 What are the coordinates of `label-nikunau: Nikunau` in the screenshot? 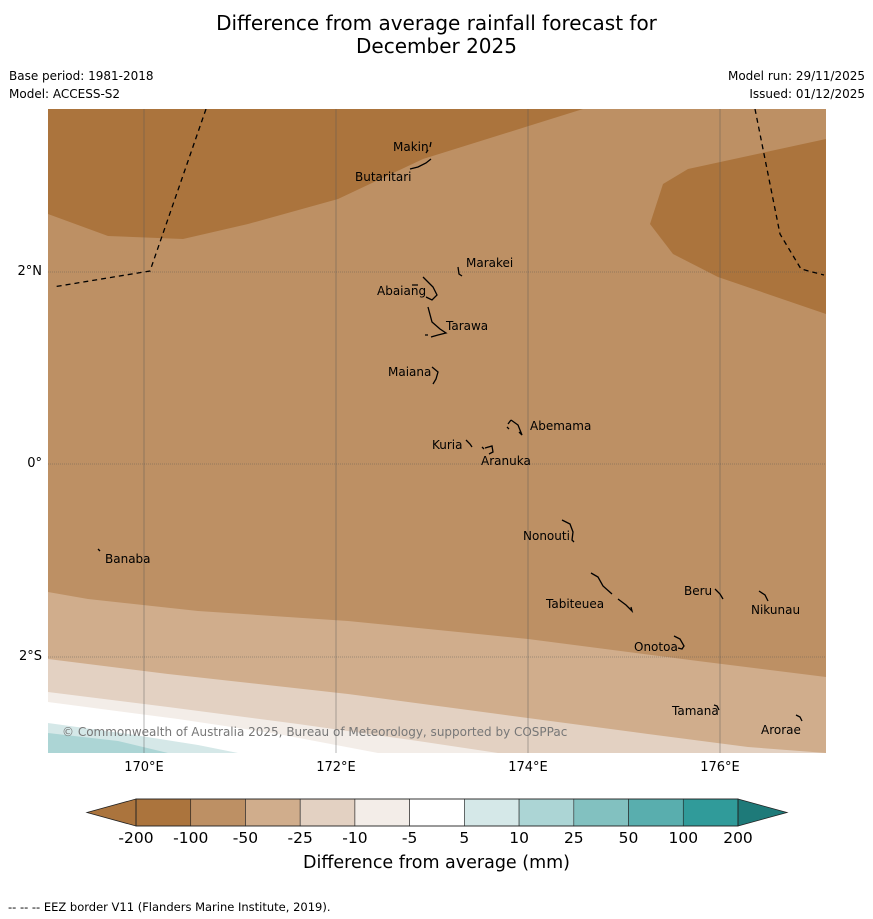 It's located at (775, 610).